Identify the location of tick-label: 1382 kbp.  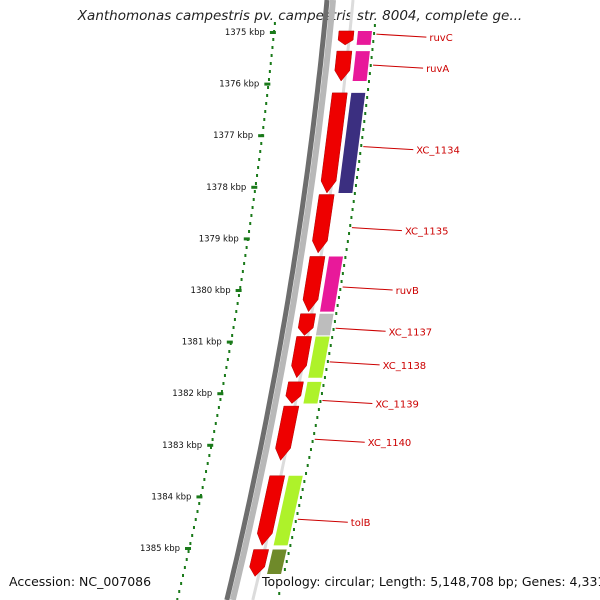
(192, 394).